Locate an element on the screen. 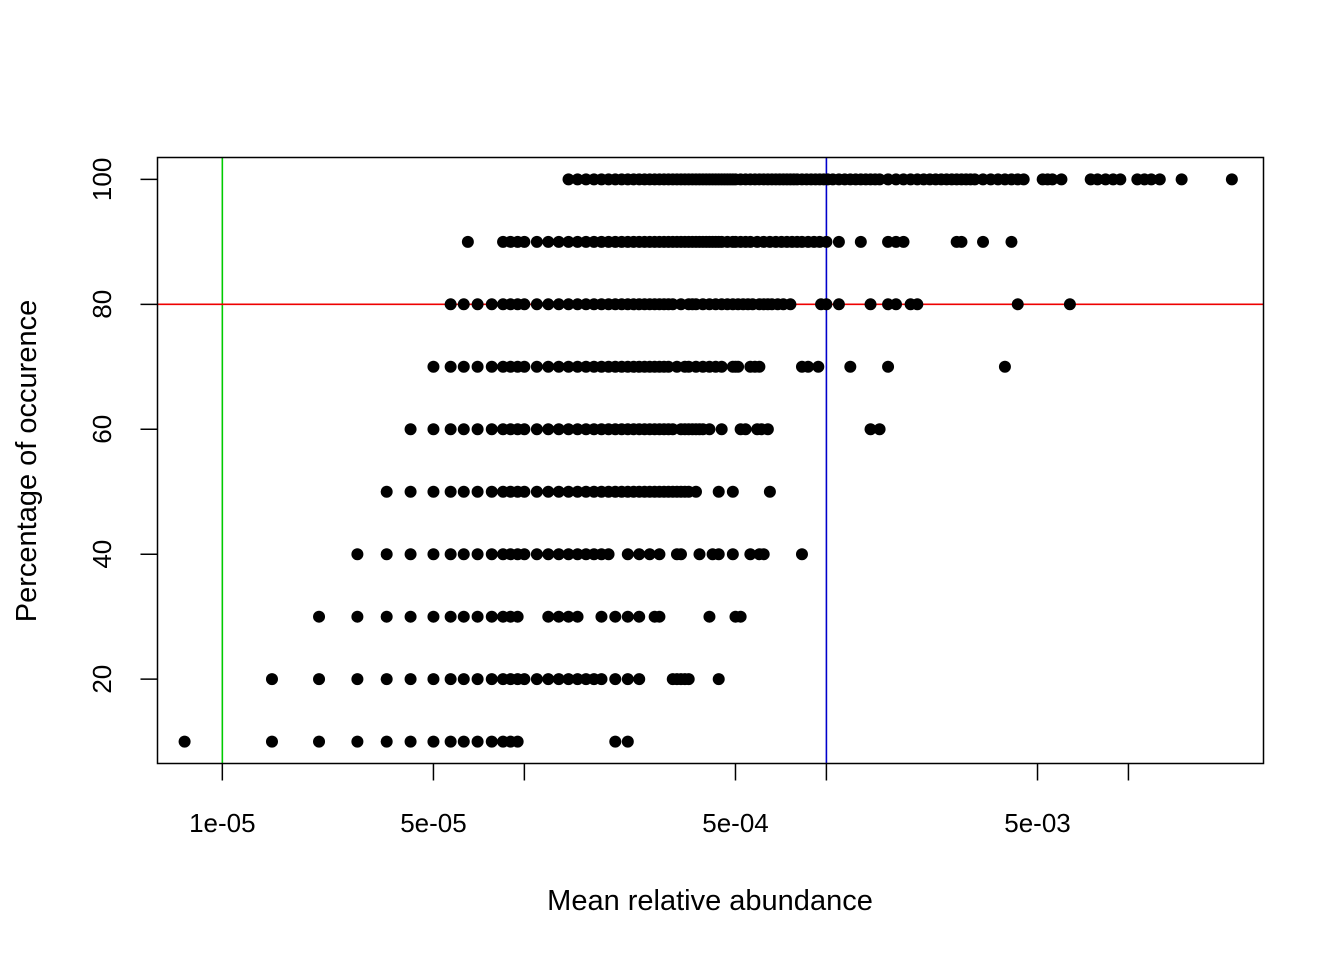 The height and width of the screenshot is (960, 1344). y-tick-label-0: 20 is located at coordinates (102, 679).